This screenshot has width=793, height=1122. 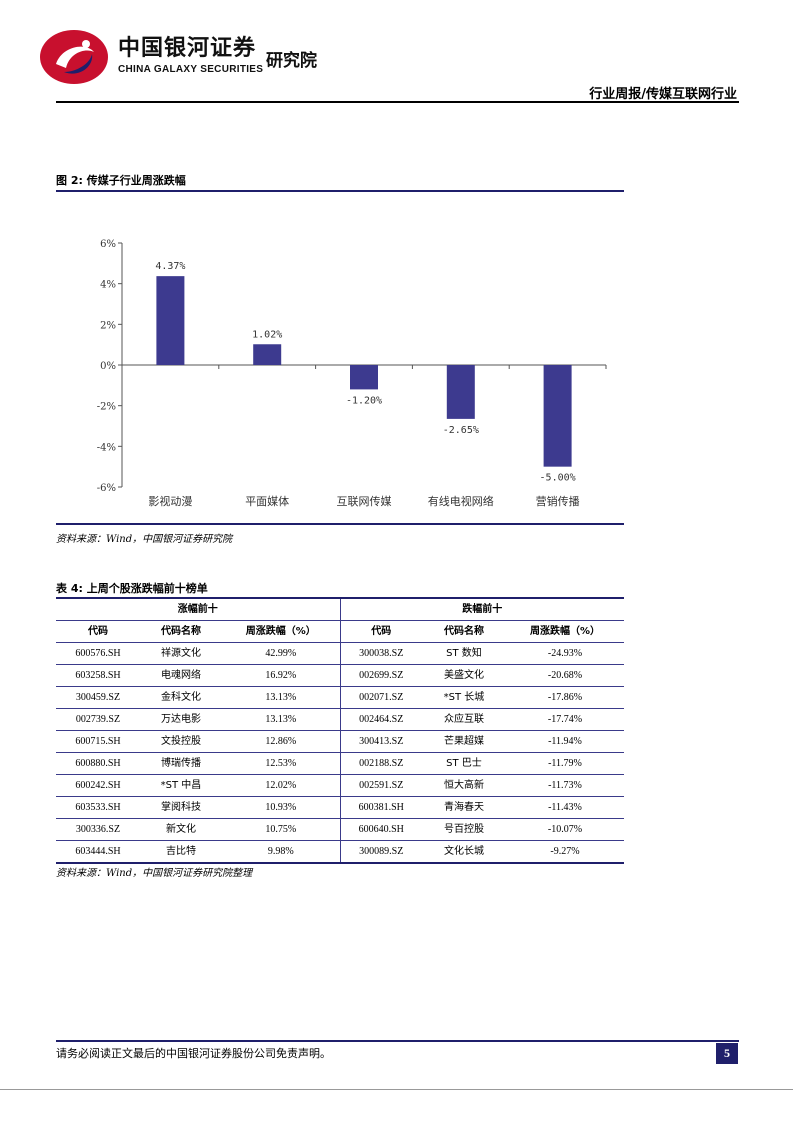 I want to click on table-row: 600880.SH 博瑞传播 12.53% 002188.SZ ST 巴士 -11.79%, so click(x=340, y=763).